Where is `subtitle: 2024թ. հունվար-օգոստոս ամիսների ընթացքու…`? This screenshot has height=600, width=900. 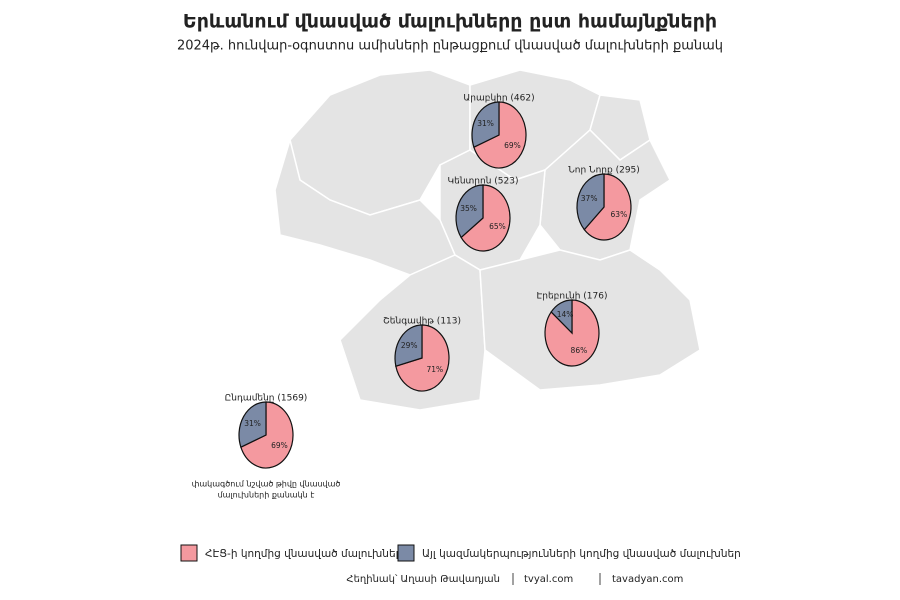
subtitle: 2024թ. հունվար-օգոստոս ամիսների ընթացքու… is located at coordinates (450, 46).